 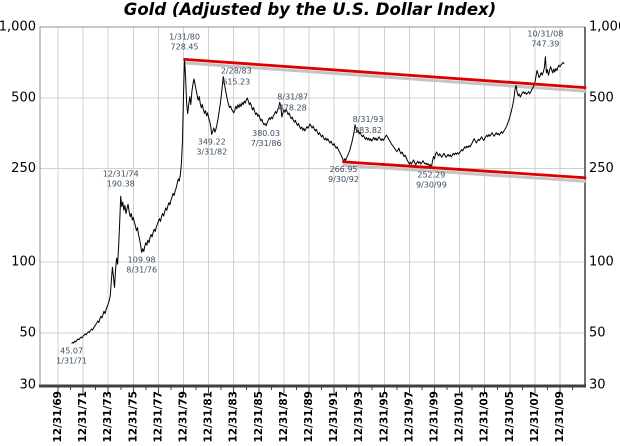 What do you see at coordinates (334, 417) in the screenshot?
I see `x-axis-tick-label: 12/31/91` at bounding box center [334, 417].